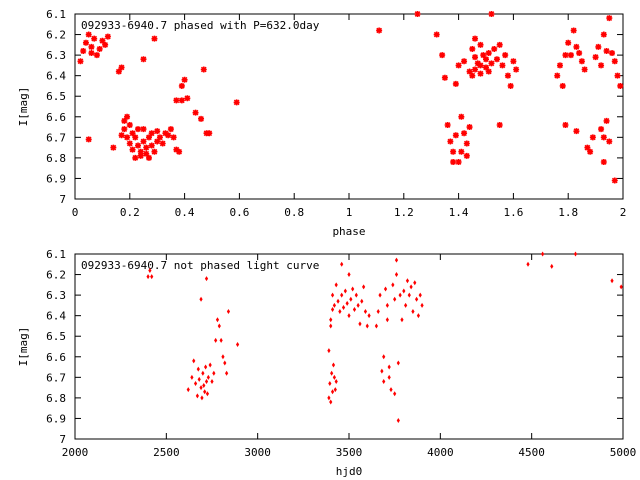 This screenshot has width=640, height=480. I want to click on y-tick-label: 6.9, so click(56, 178).